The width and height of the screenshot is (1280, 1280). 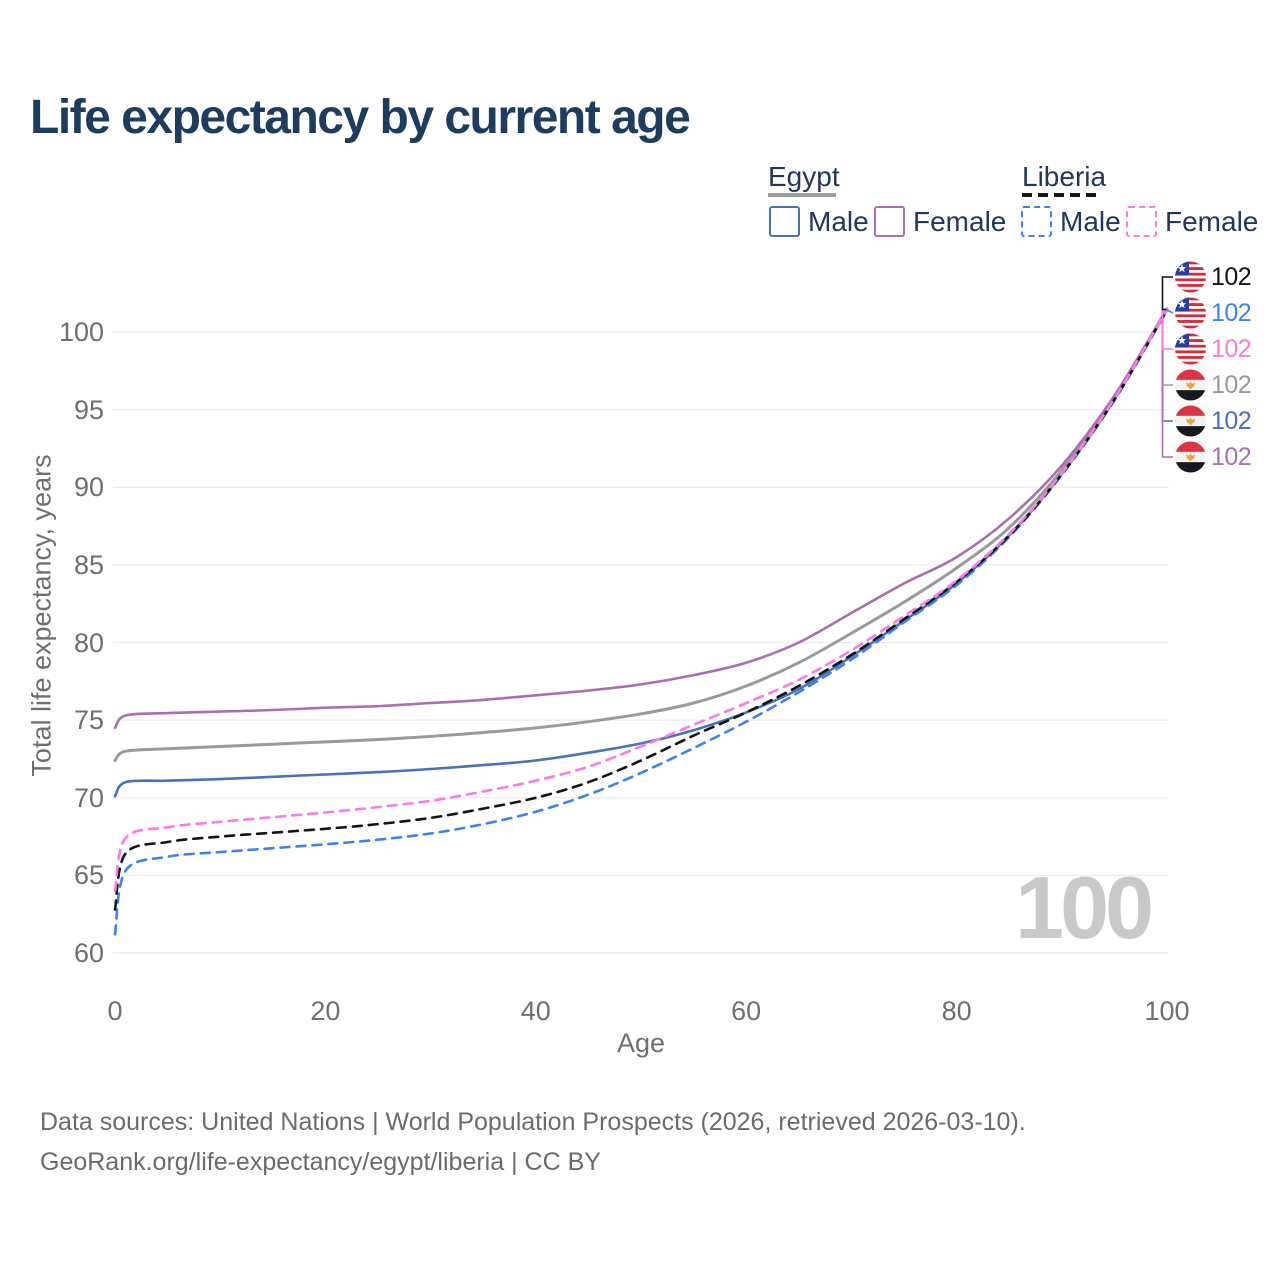 What do you see at coordinates (1084, 907) in the screenshot?
I see `age-watermark: 100` at bounding box center [1084, 907].